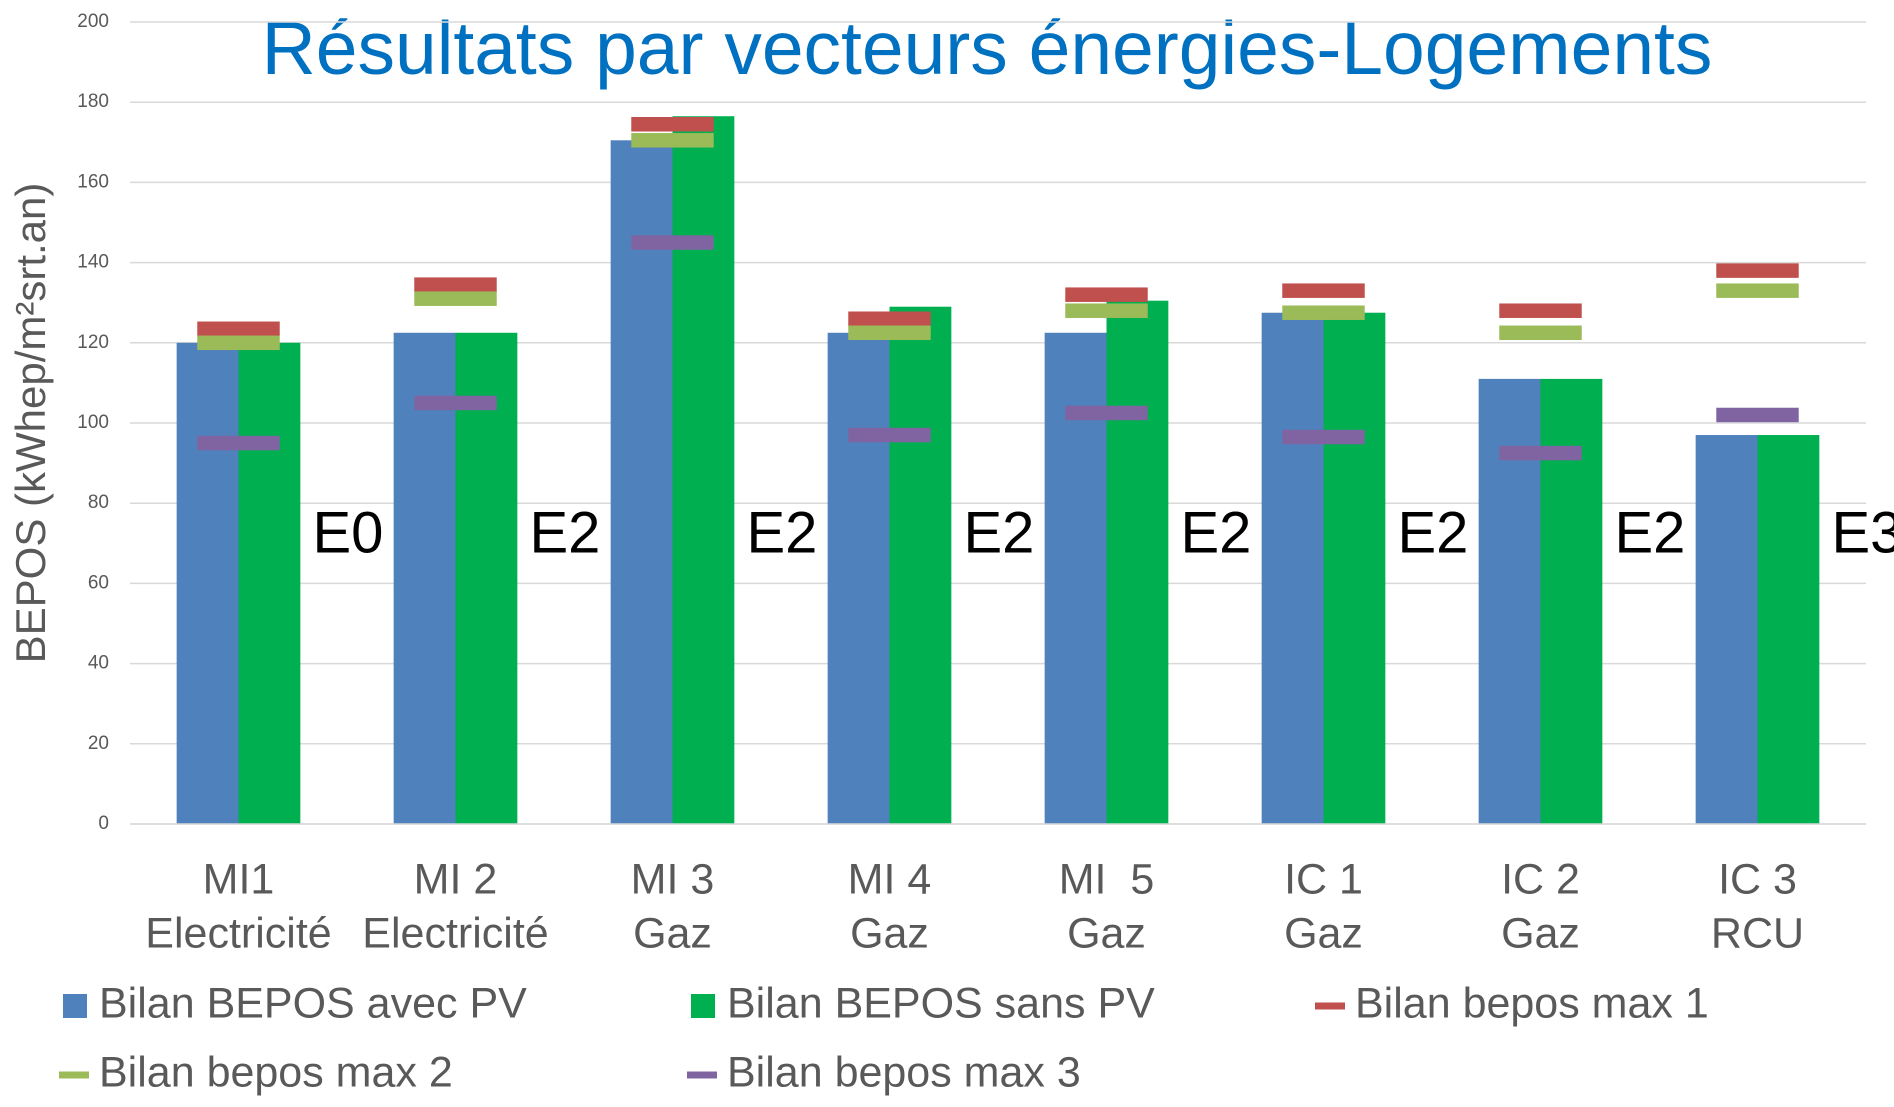 Image resolution: width=1894 pixels, height=1107 pixels. I want to click on y-tick-label: 120, so click(93, 342).